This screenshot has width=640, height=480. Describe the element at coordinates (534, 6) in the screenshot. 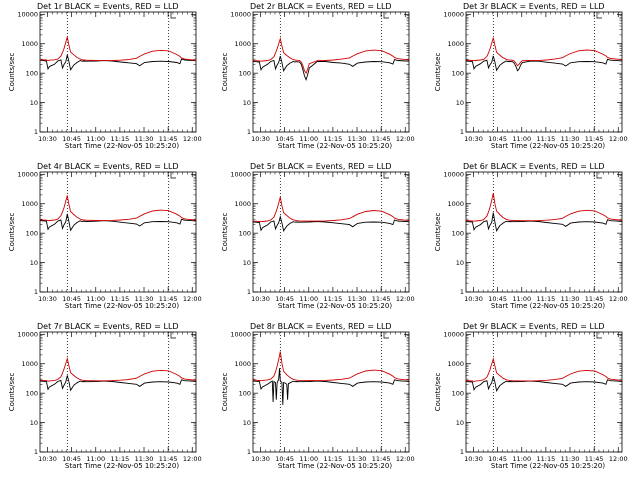

I see `panel-title: Det 3r BLACK = Events, RED = LLD` at that location.